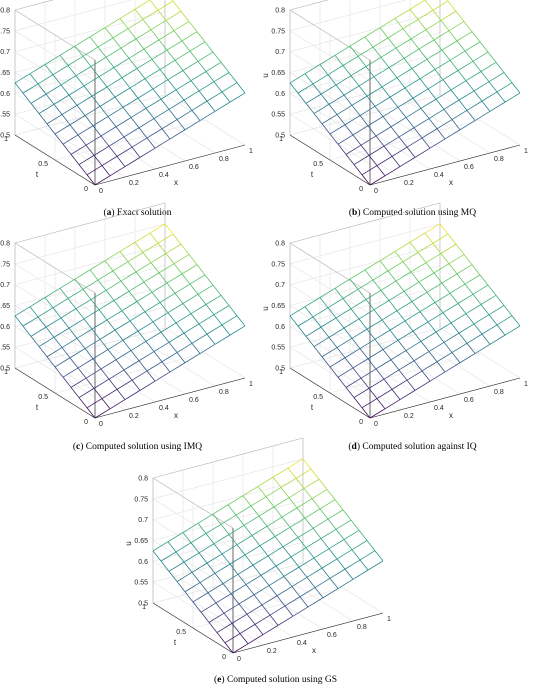 The image size is (550, 691). I want to click on x-tick-label: 0, so click(239, 659).